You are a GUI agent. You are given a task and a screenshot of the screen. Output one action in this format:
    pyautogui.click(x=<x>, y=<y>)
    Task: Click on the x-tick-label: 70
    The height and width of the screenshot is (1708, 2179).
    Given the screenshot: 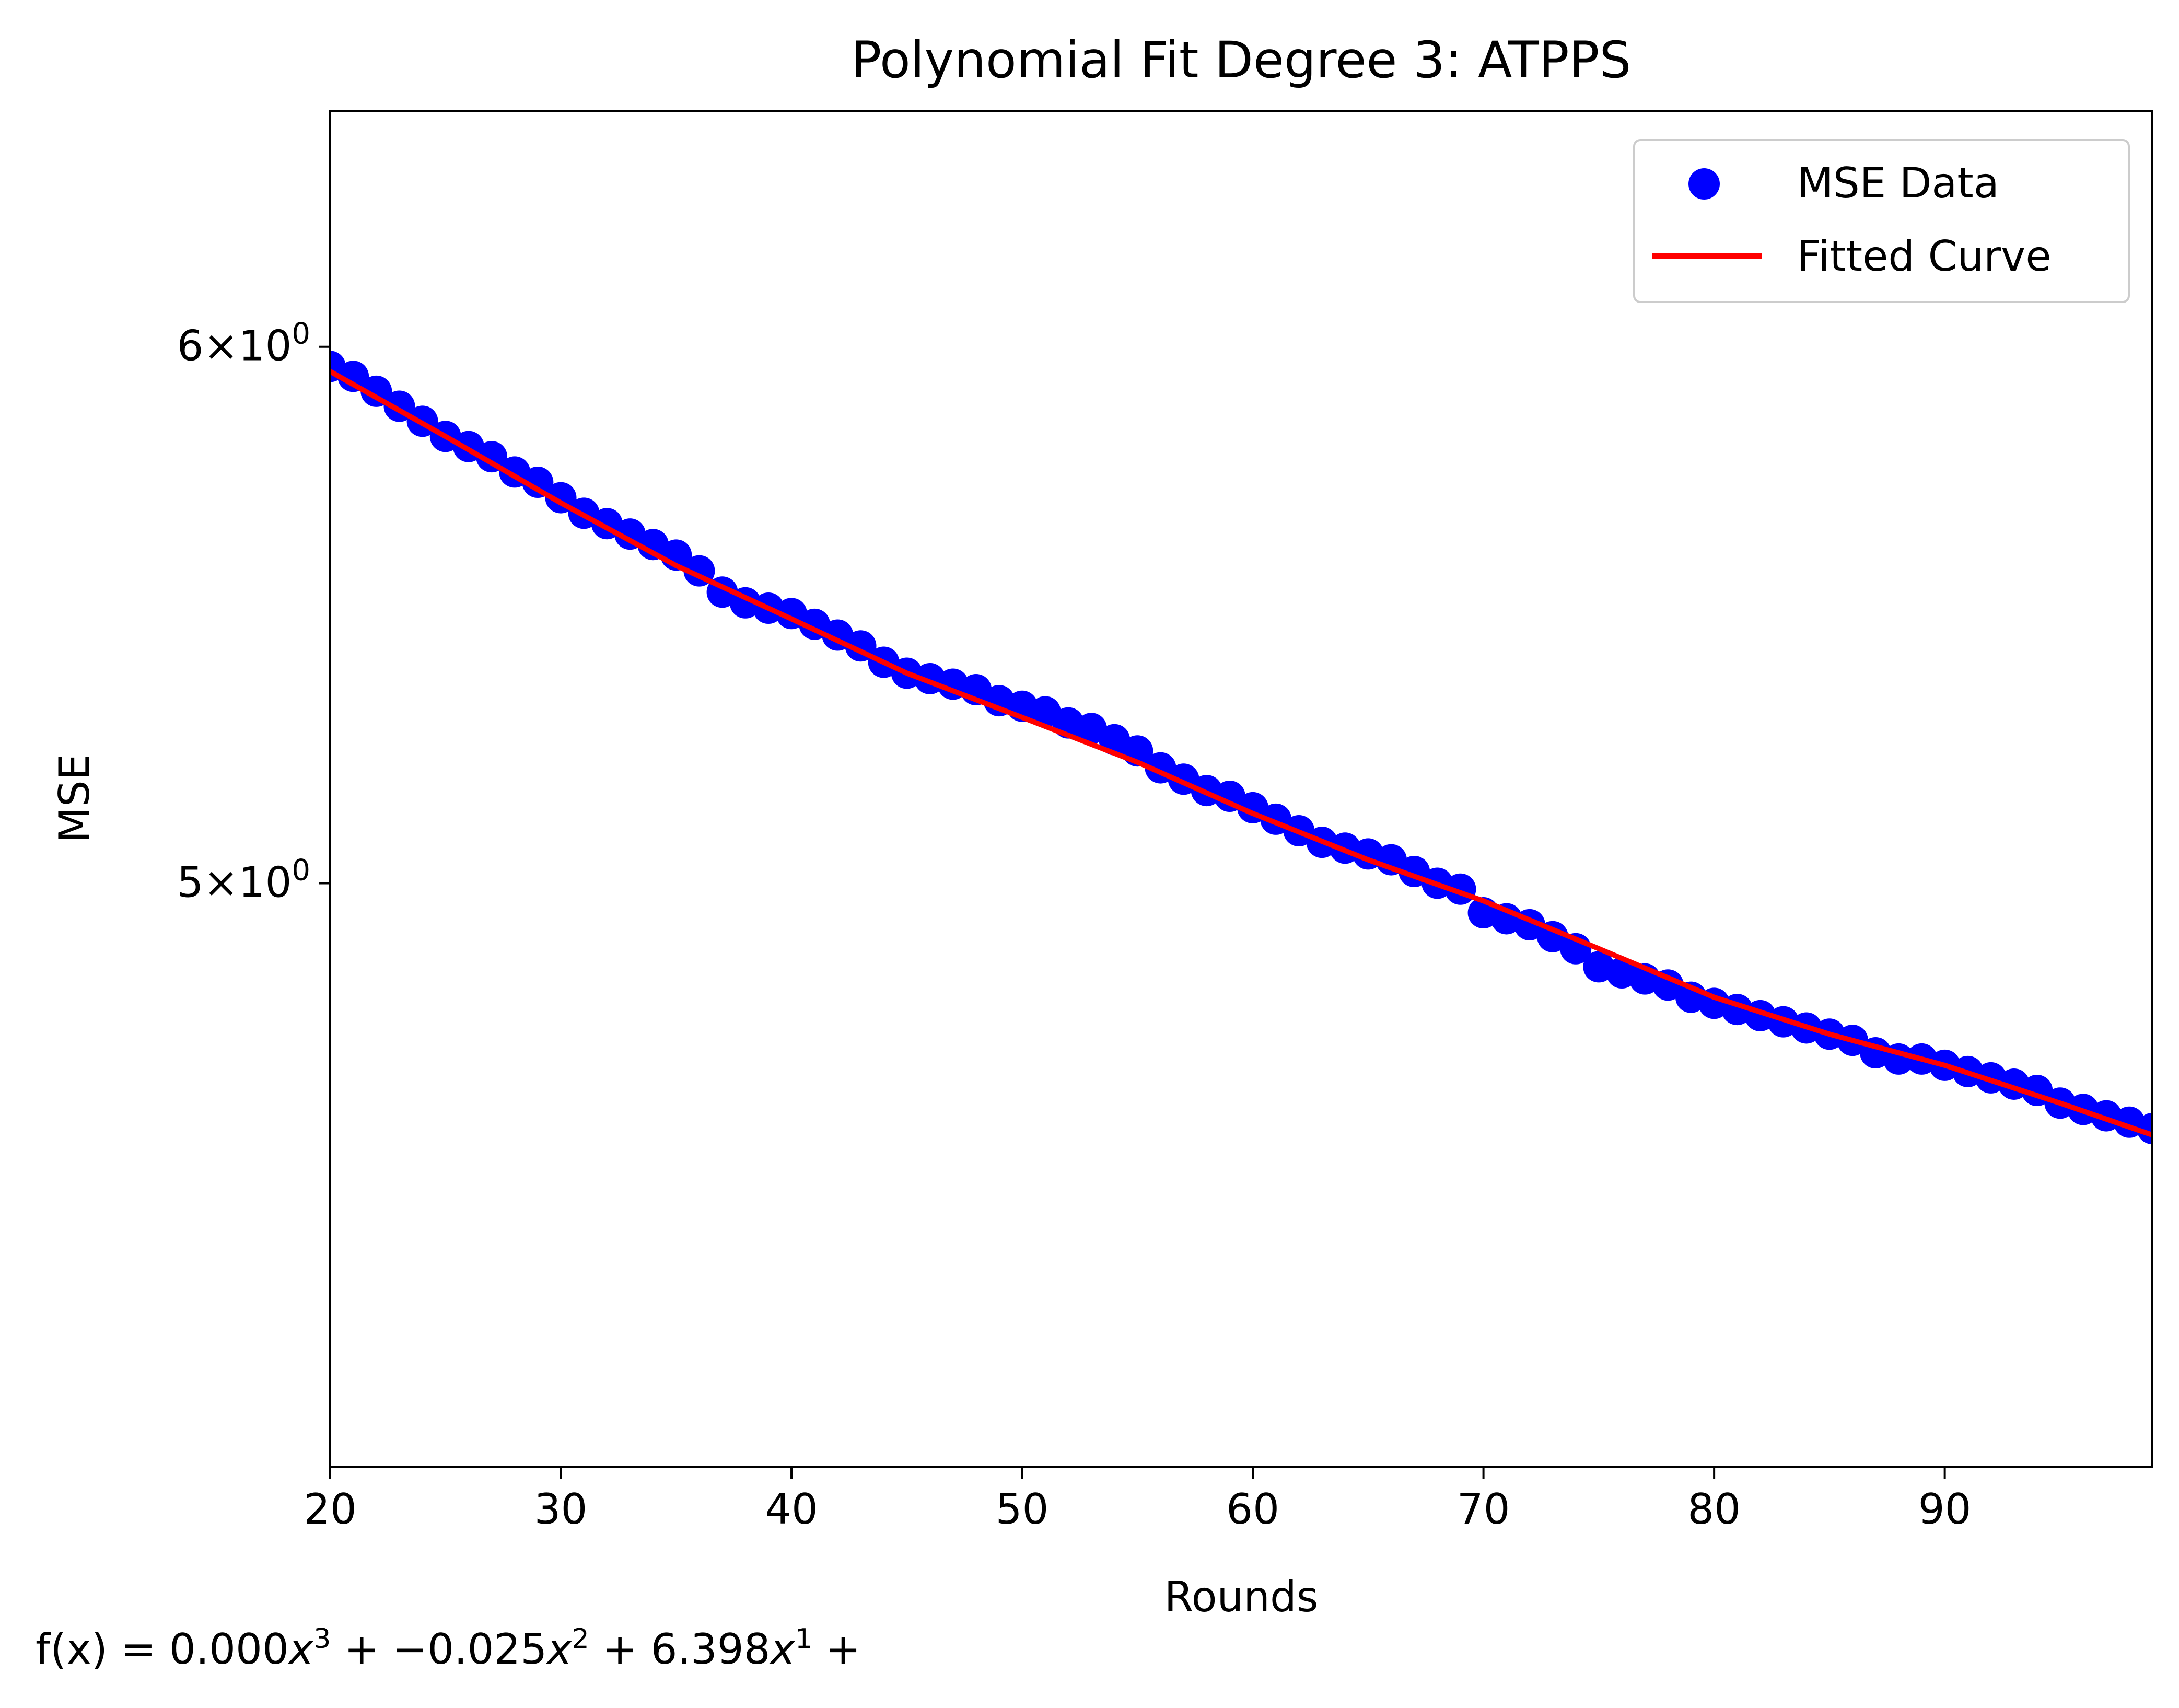 What is the action you would take?
    pyautogui.click(x=1483, y=1509)
    